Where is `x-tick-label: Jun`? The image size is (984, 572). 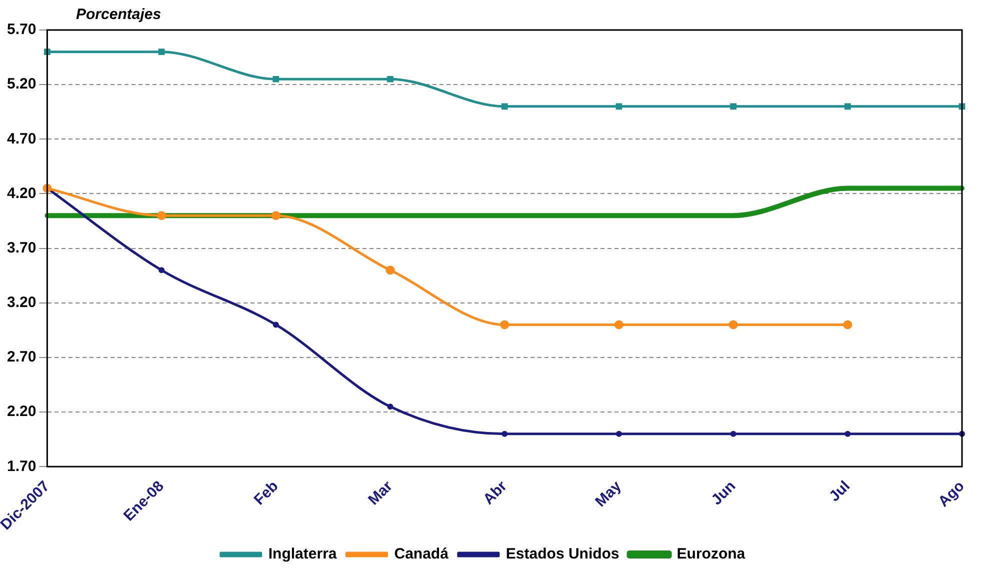
x-tick-label: Jun is located at coordinates (724, 493).